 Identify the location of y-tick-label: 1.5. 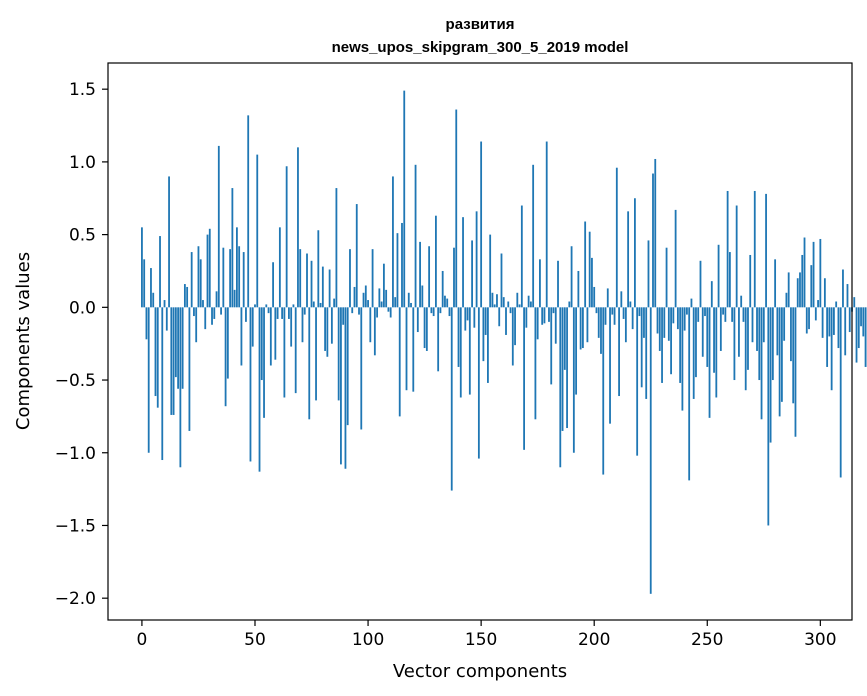
(82, 90).